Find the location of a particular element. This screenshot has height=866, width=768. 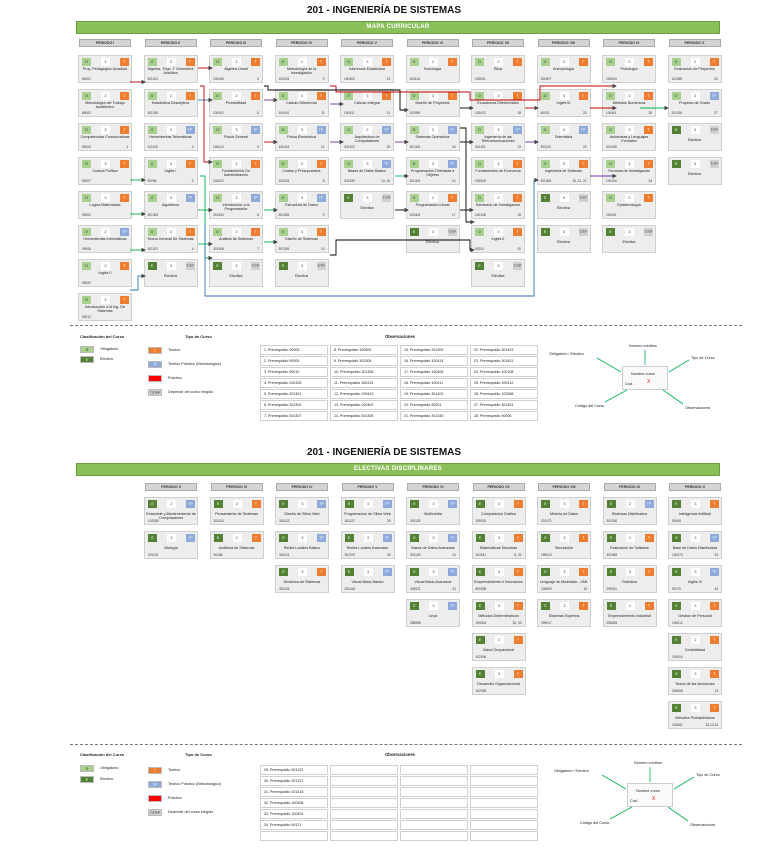

course-code: 800008 is located at coordinates (481, 589).